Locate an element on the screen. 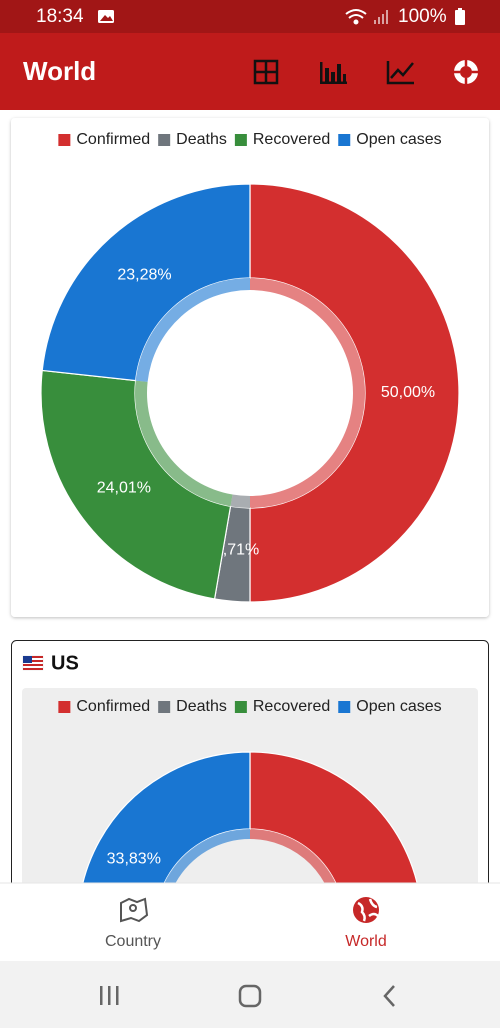  signal-icon is located at coordinates (381, 17).